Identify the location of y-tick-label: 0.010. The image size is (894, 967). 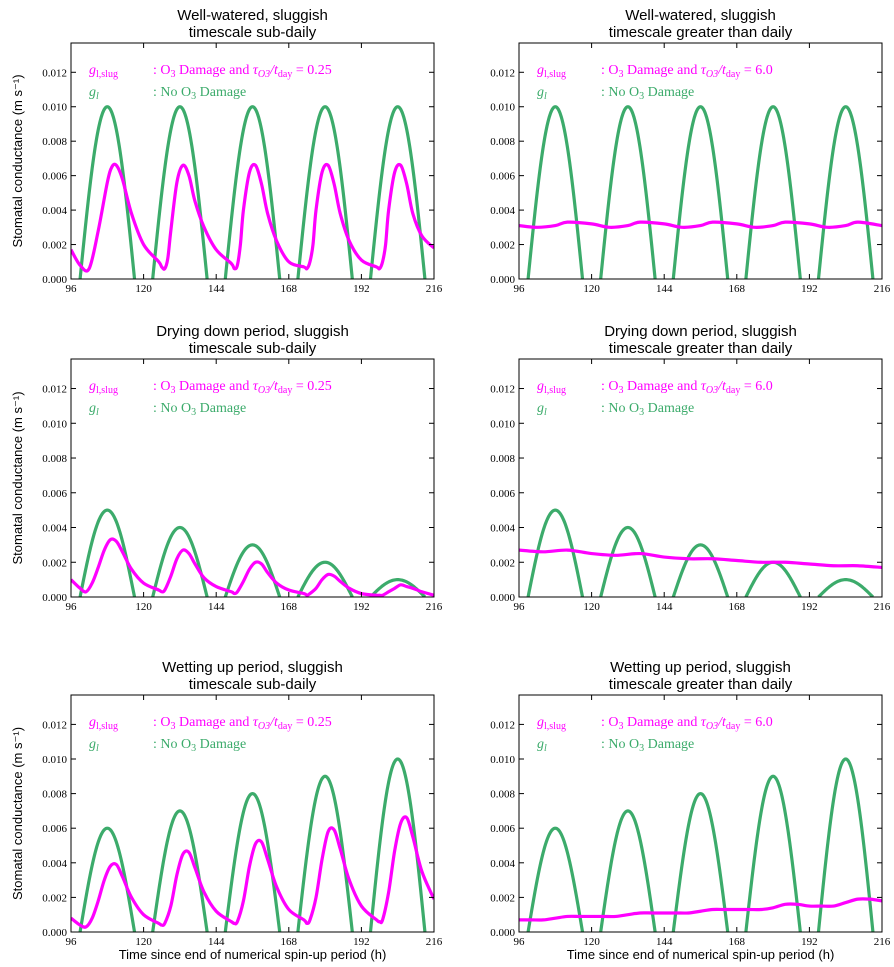
(54, 424).